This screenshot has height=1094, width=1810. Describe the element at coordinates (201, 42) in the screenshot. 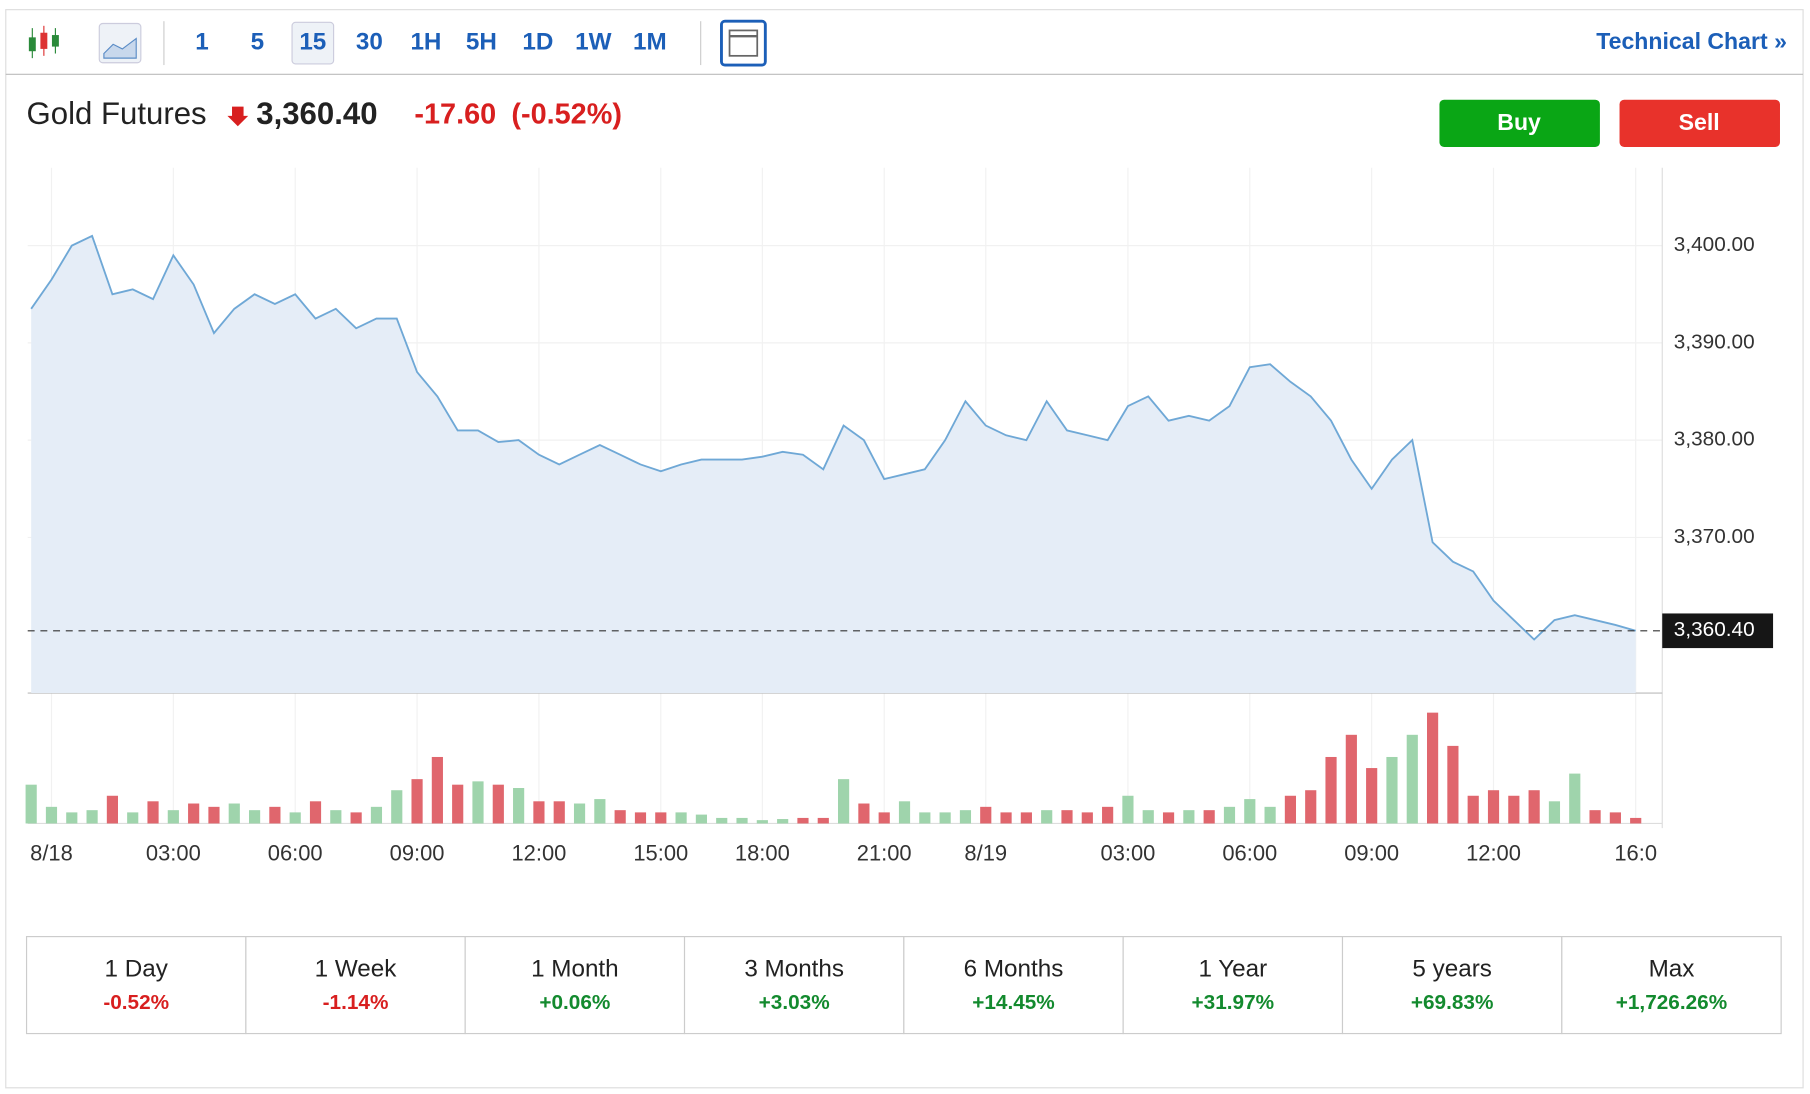

I see `interval-button: 1` at that location.